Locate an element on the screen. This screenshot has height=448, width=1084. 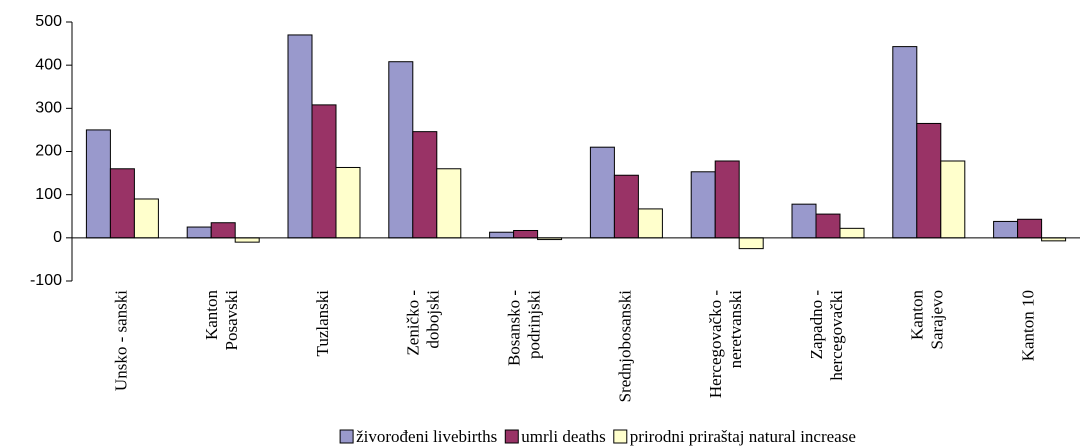
x-tick-label: Tuzlanski is located at coordinates (322, 323).